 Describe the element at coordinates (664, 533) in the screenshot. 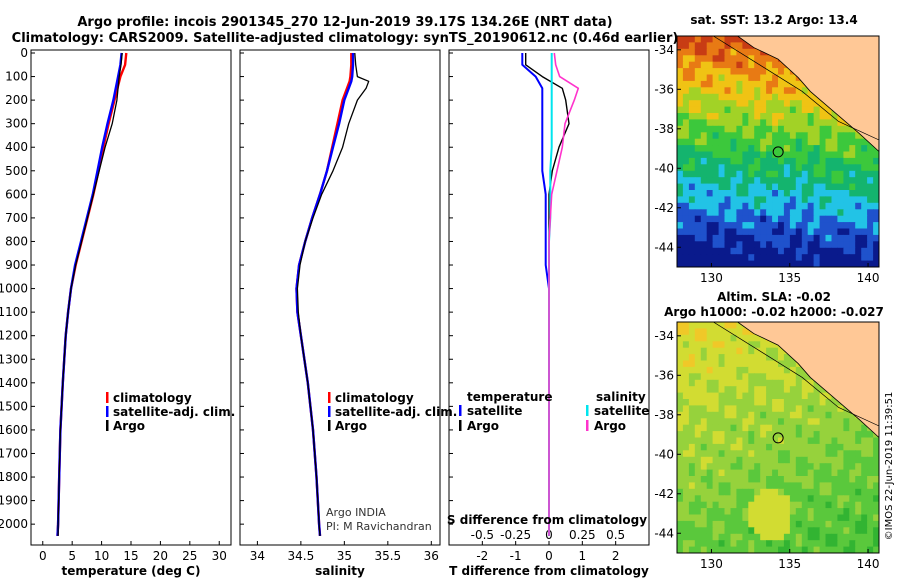

I see `lat-tick-label: -44` at that location.